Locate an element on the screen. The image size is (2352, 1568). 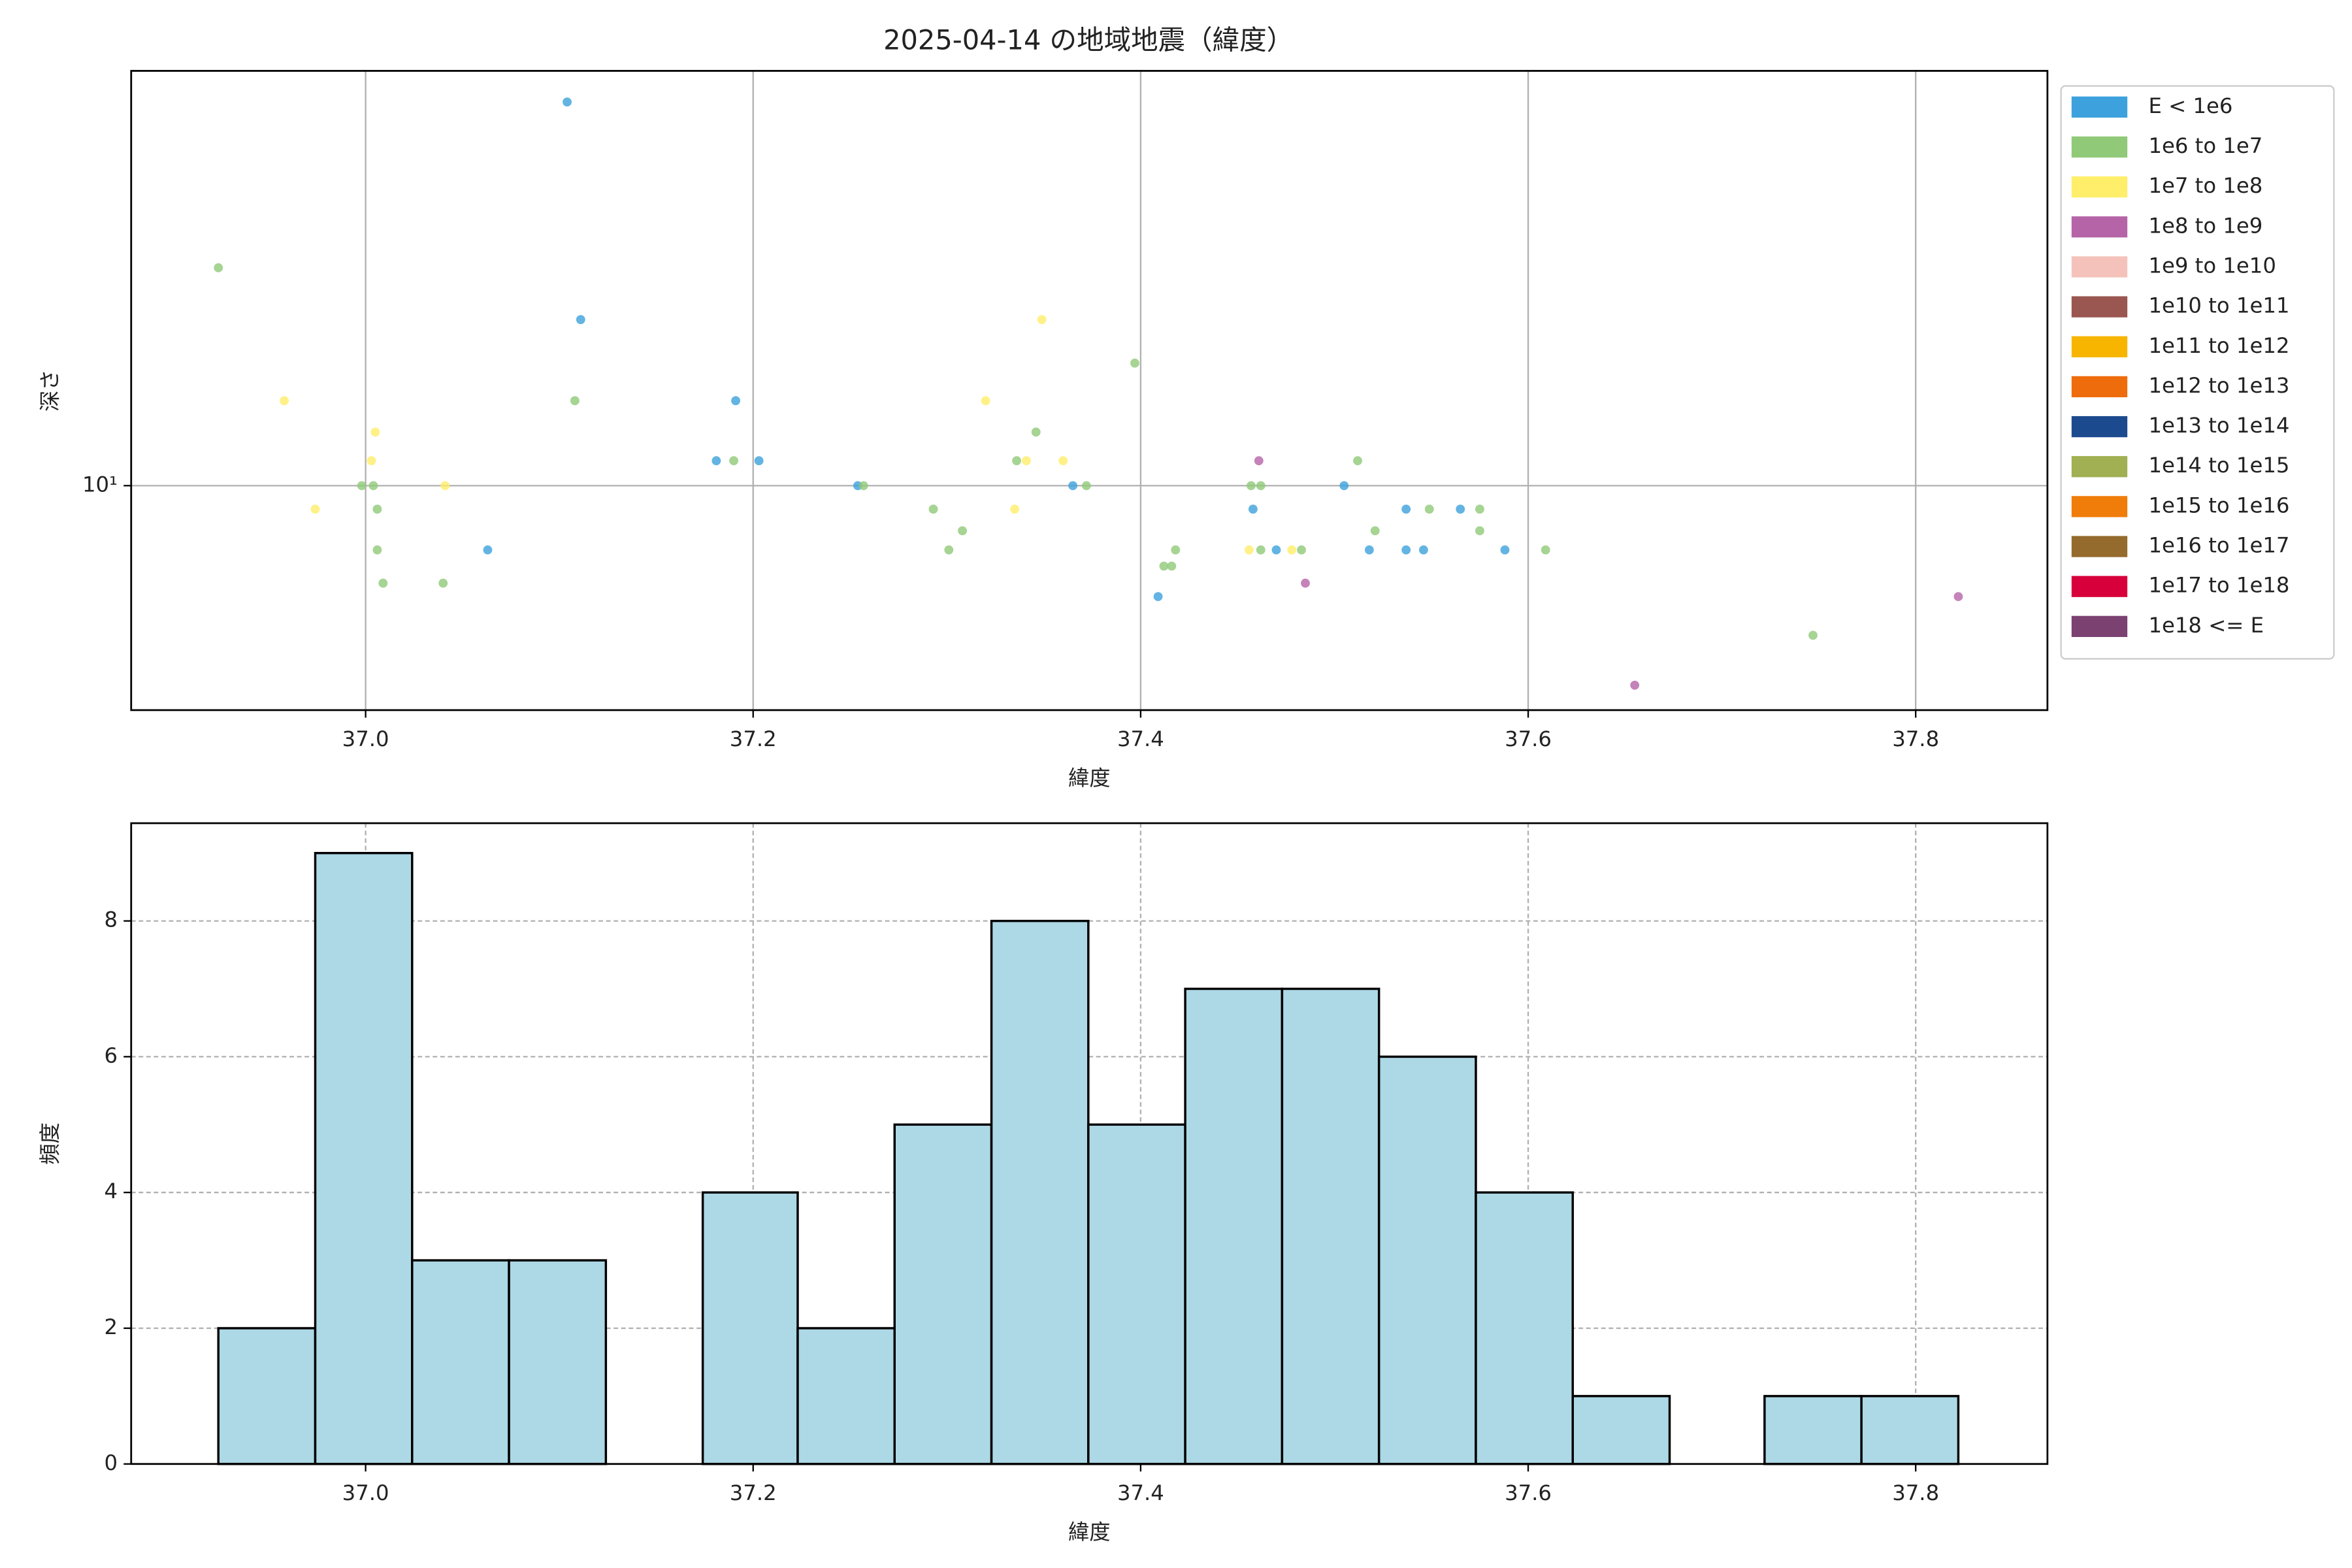
legend-label: 1e9 to 1e10 is located at coordinates (2212, 265).